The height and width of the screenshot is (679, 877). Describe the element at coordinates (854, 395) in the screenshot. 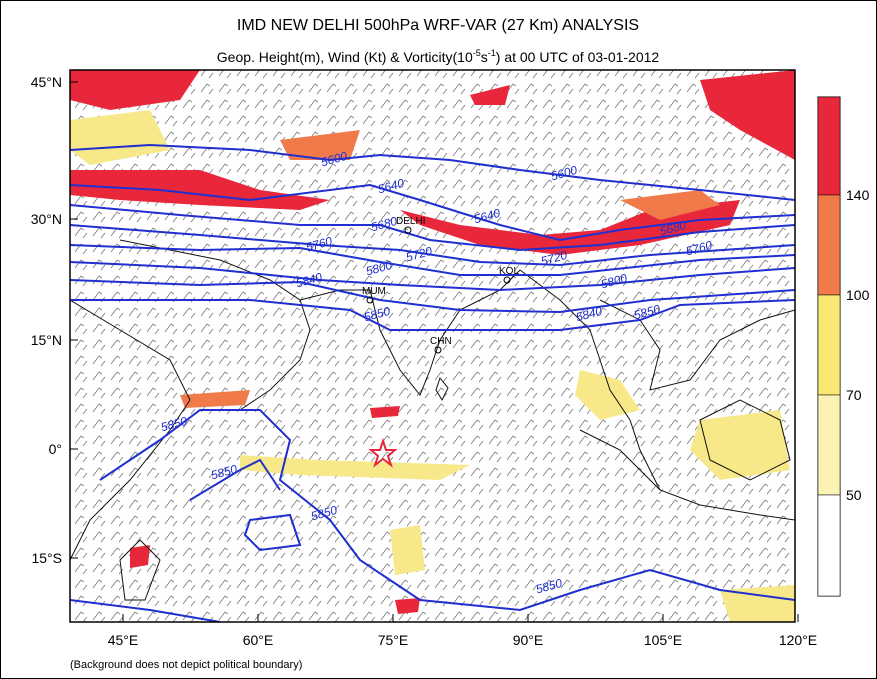

I see `colorbar-label: 70` at that location.